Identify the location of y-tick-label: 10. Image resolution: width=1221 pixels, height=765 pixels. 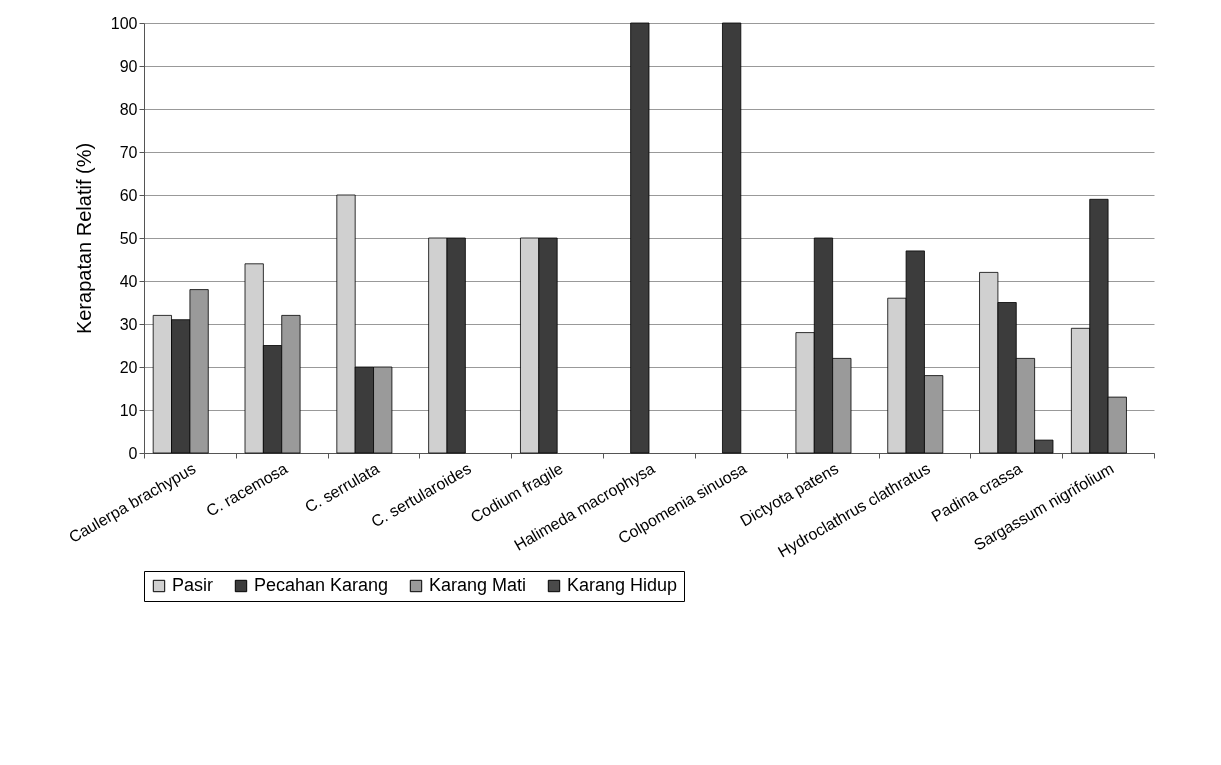
(128, 410).